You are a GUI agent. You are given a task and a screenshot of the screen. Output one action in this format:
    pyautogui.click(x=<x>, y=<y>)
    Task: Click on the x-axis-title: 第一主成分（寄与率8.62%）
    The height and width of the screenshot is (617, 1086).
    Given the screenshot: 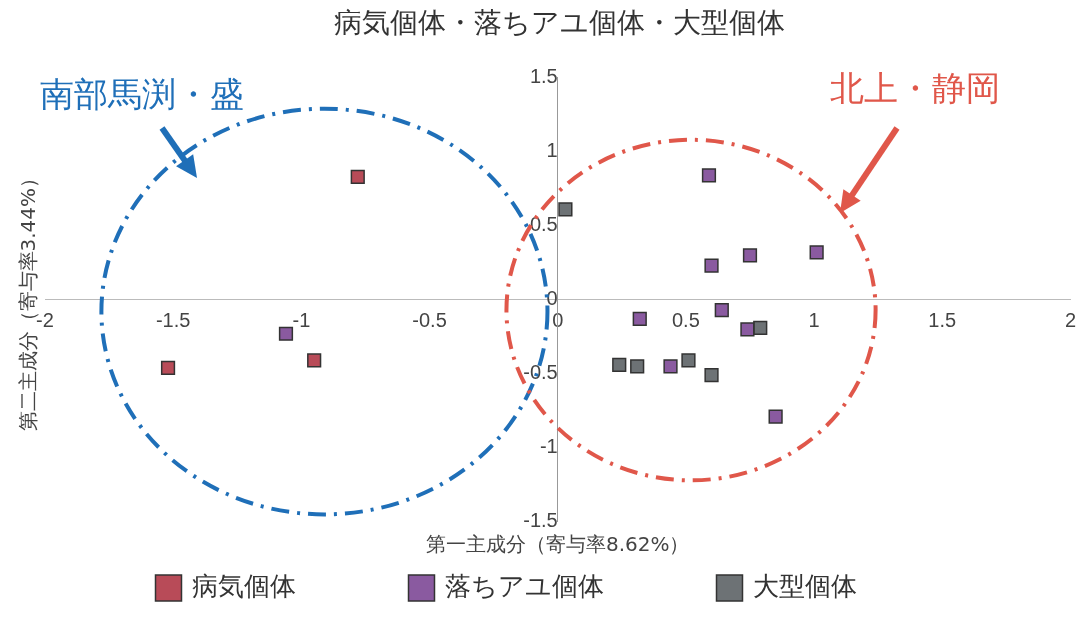 What is the action you would take?
    pyautogui.click(x=557, y=544)
    